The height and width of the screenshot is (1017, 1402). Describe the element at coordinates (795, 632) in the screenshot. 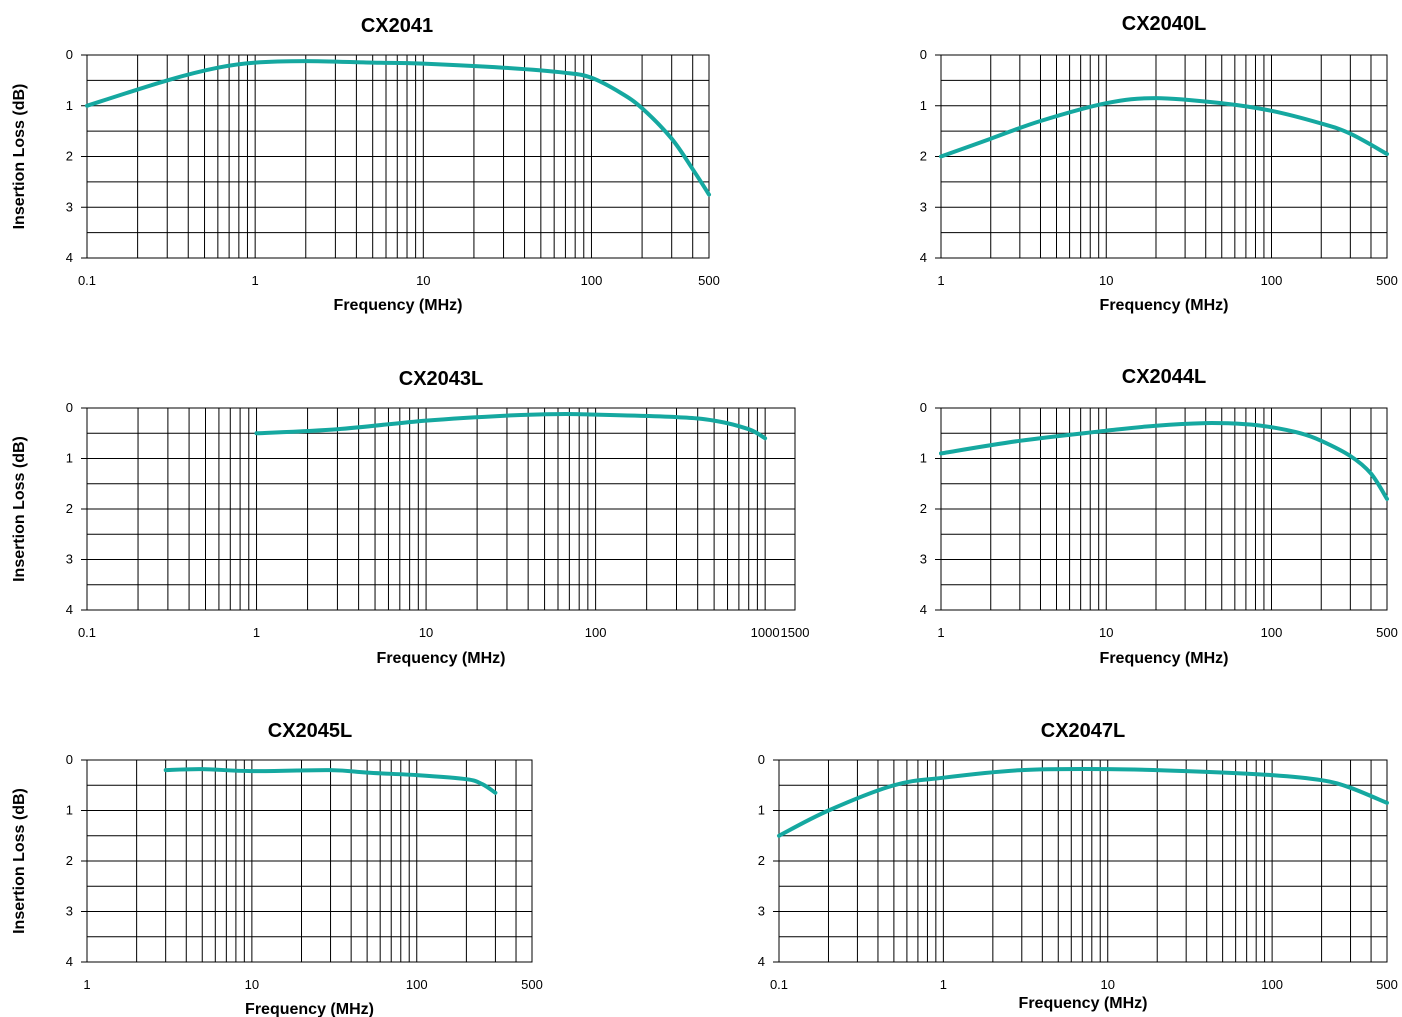

I see `x-tick-label: 1500` at that location.